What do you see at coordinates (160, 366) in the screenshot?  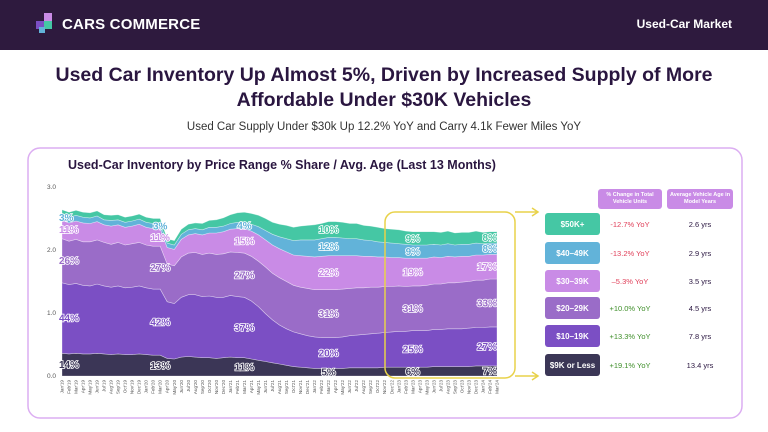 I see `share-label: 13%` at bounding box center [160, 366].